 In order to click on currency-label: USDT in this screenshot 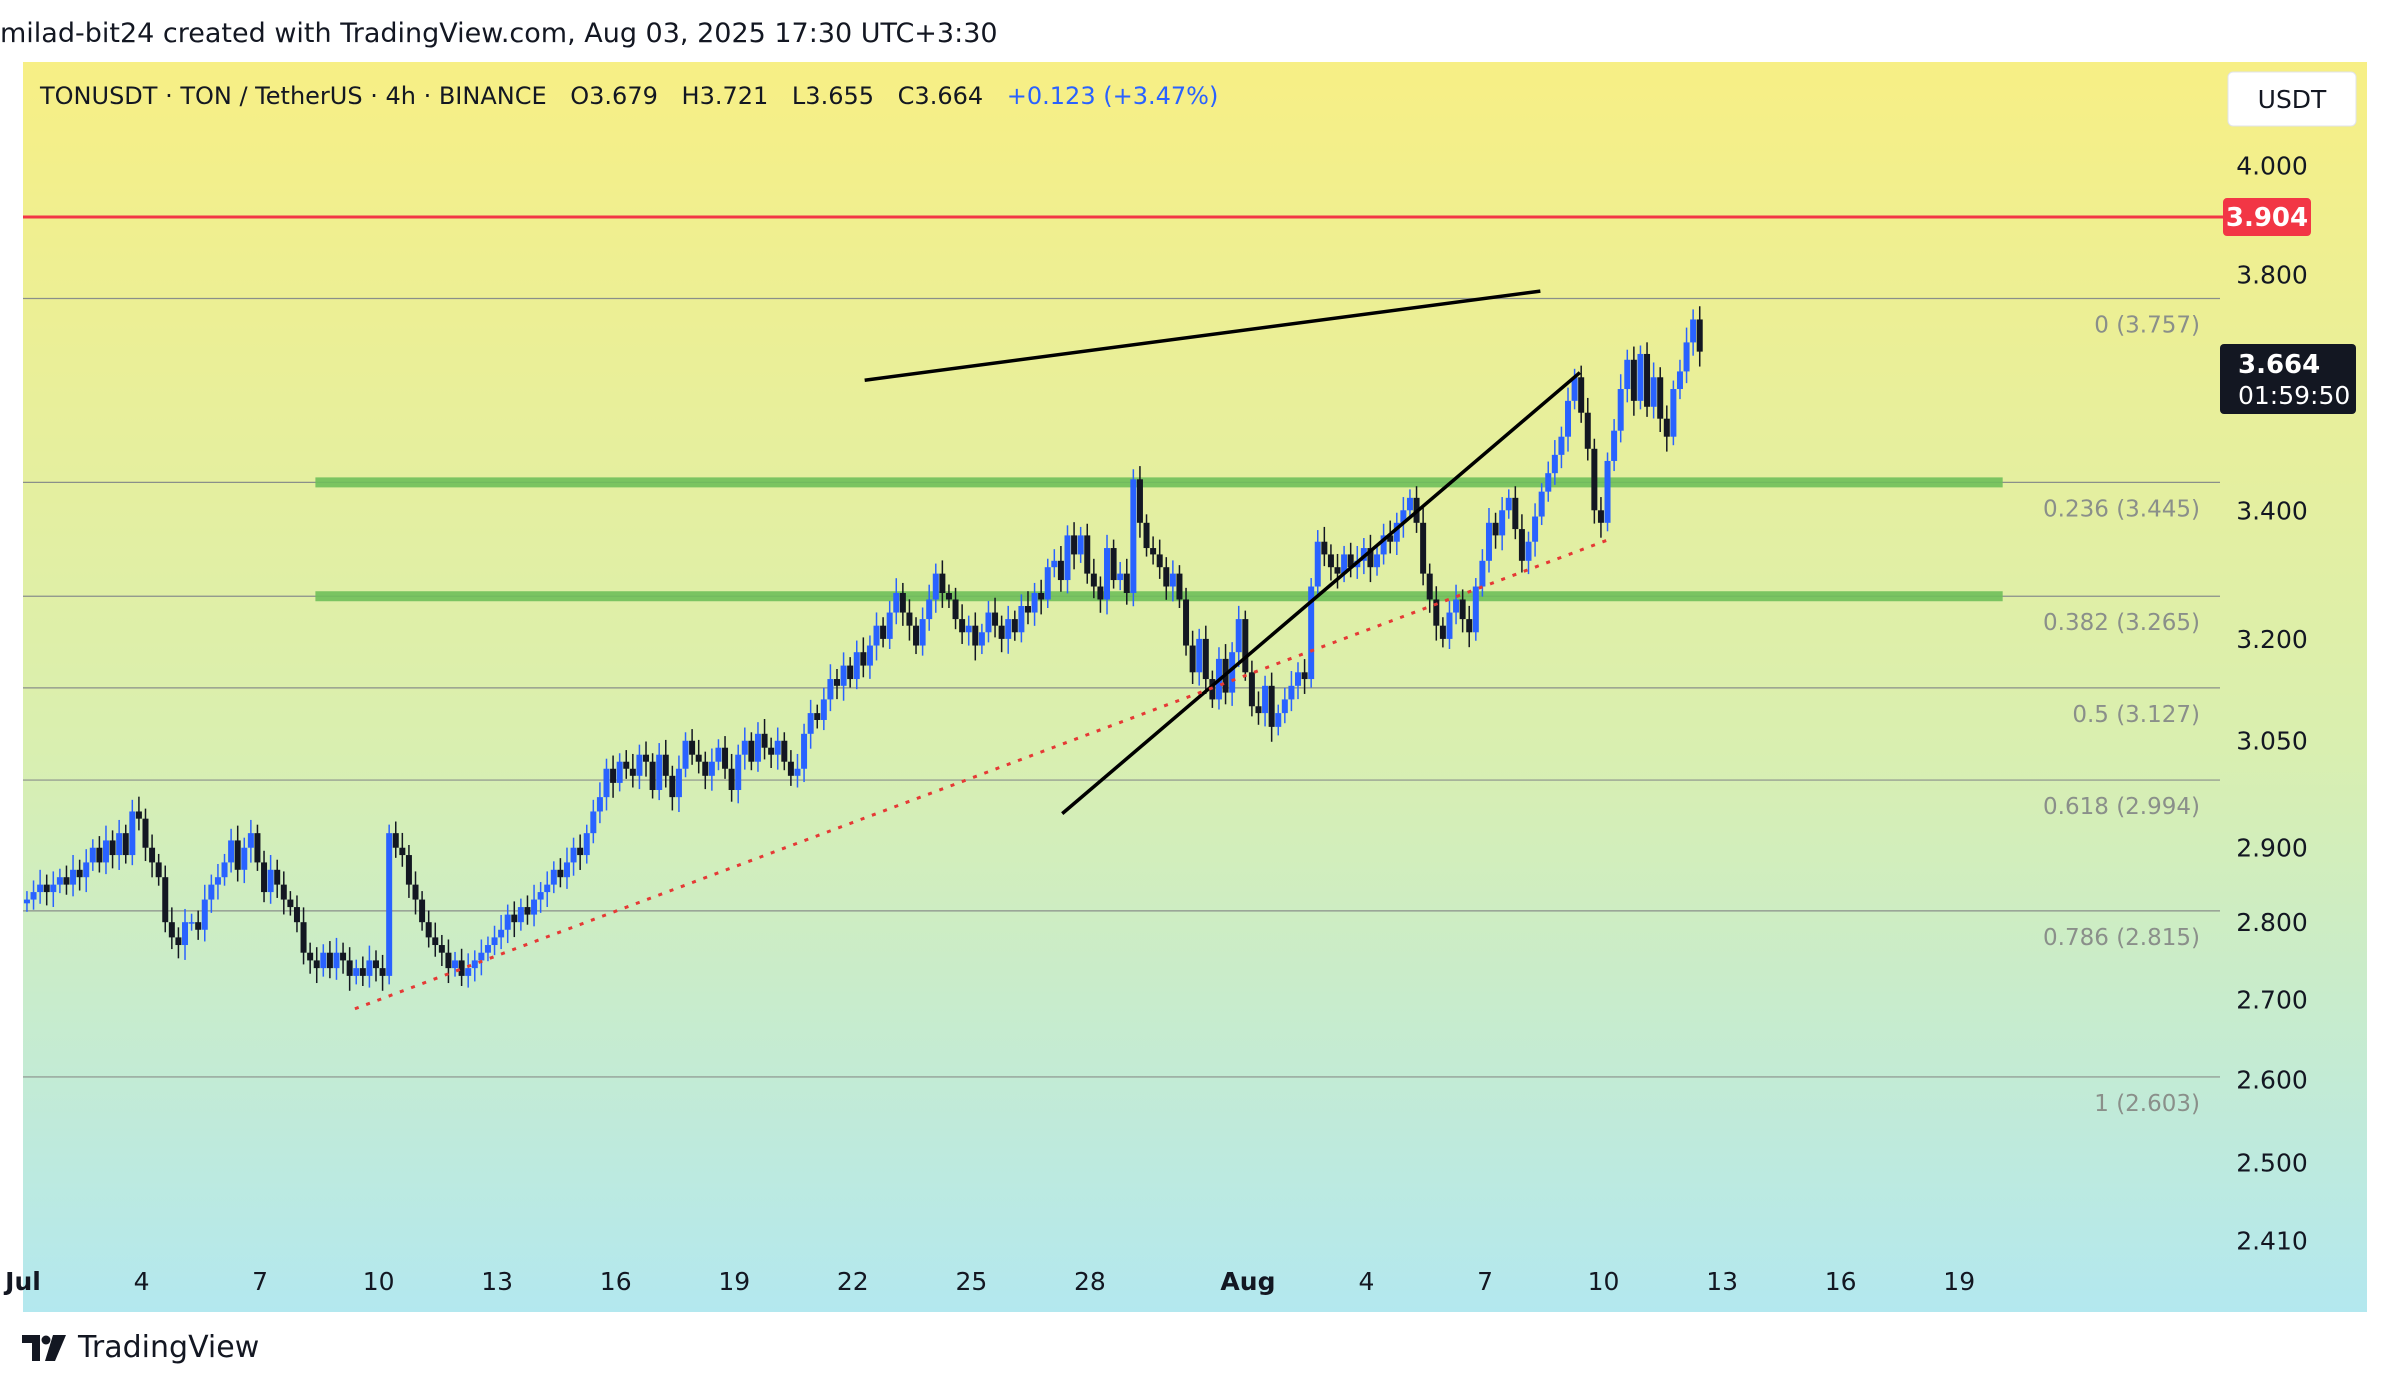, I will do `click(2292, 99)`.